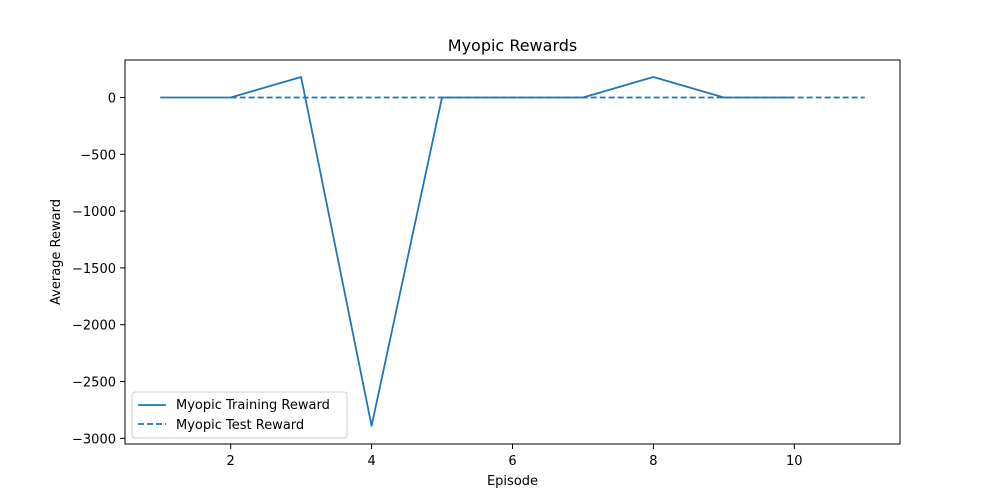 This screenshot has height=500, width=1000. I want to click on x-tick-label: 6, so click(512, 461).